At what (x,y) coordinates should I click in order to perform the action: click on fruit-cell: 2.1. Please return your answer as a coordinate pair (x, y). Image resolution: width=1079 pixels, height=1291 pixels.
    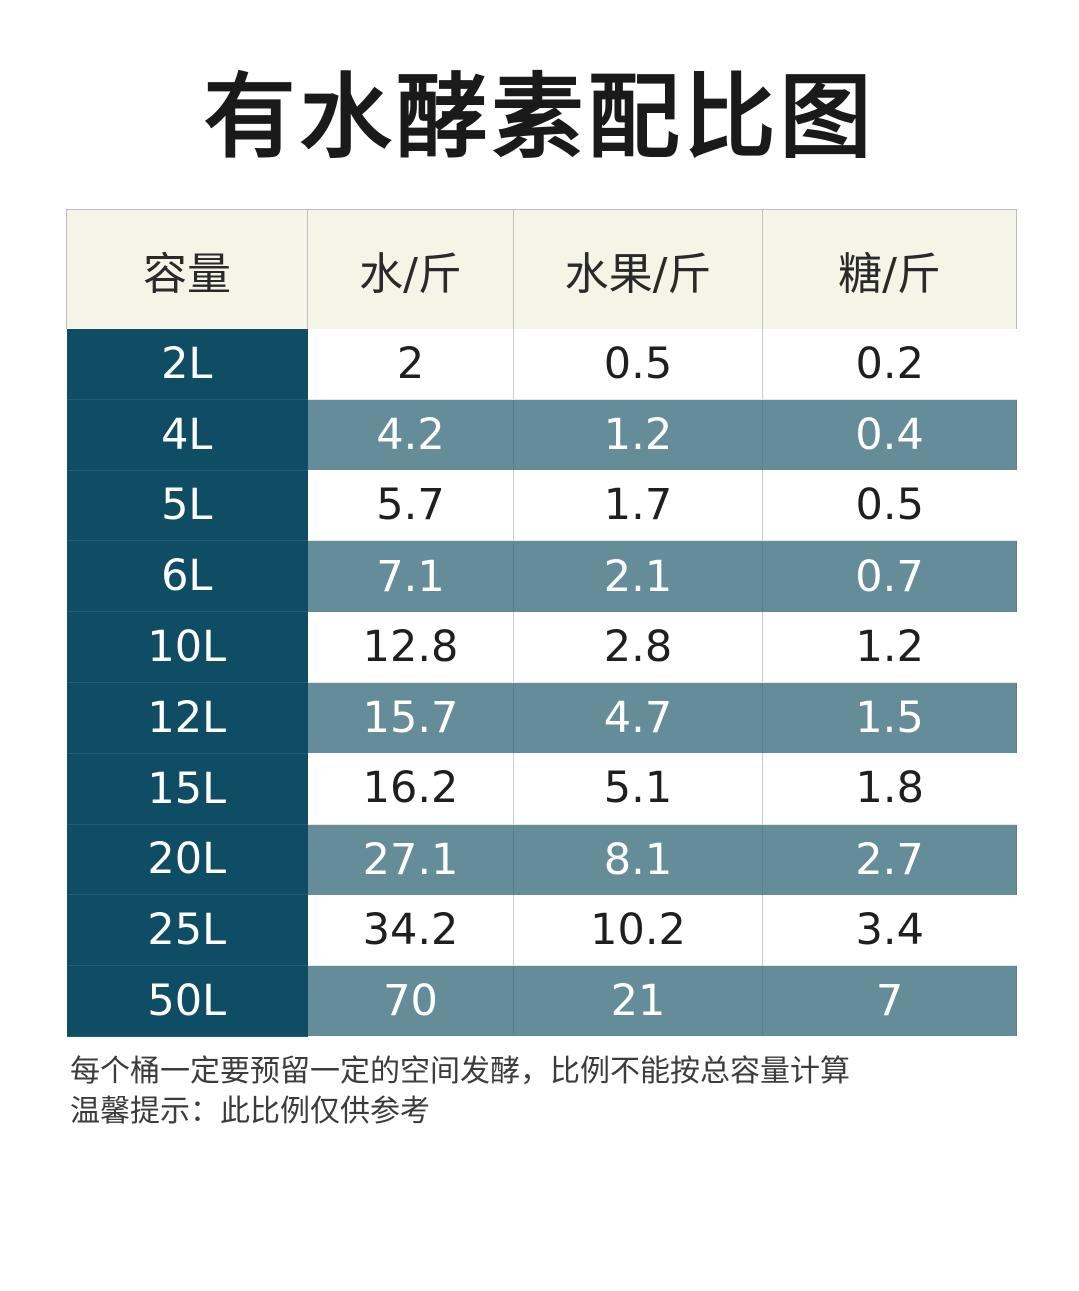
    Looking at the image, I should click on (638, 576).